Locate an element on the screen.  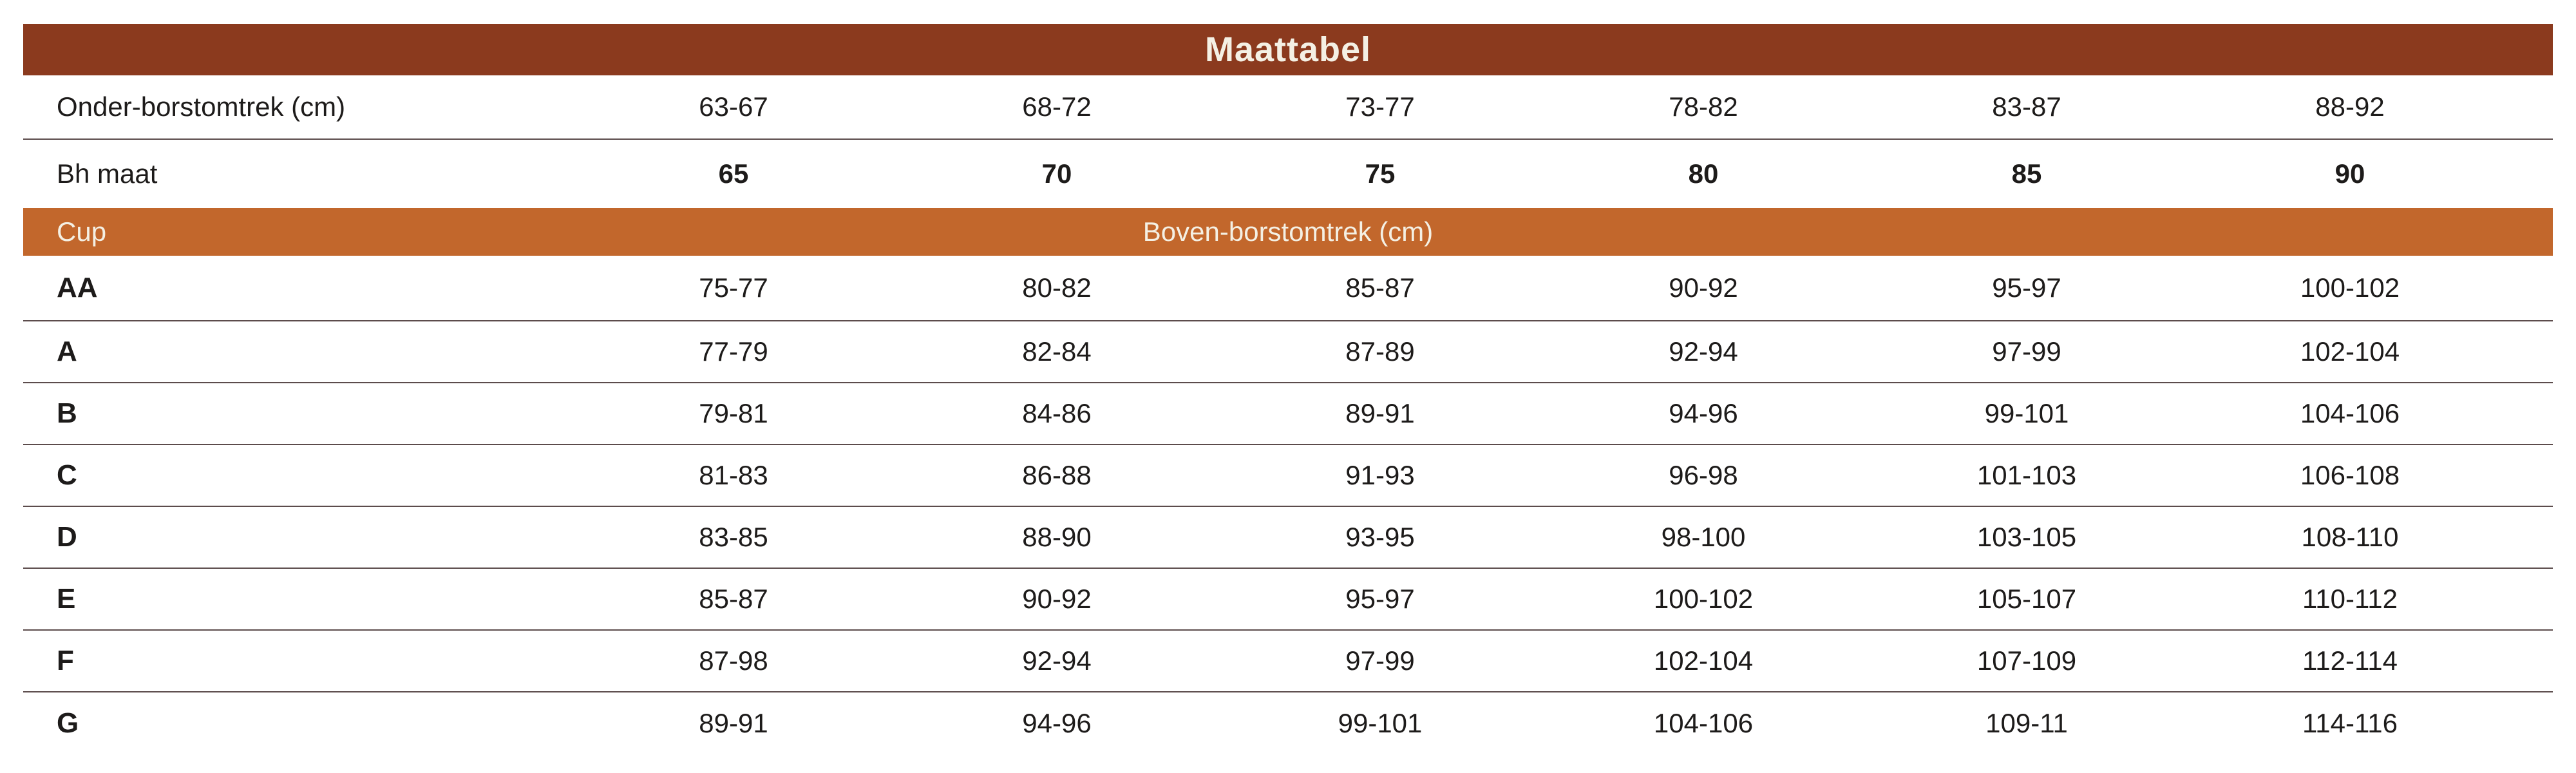
size-cell: 63-67 is located at coordinates (733, 106).